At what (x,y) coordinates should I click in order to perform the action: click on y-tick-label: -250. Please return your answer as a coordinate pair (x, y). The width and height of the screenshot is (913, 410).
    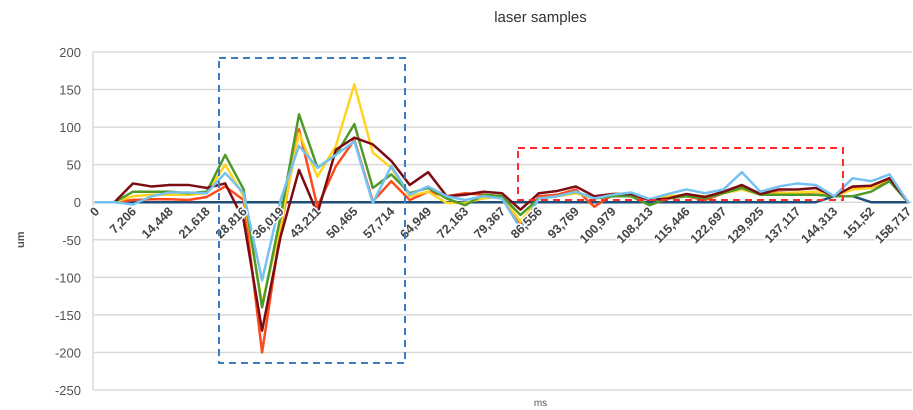
    Looking at the image, I should click on (67, 390).